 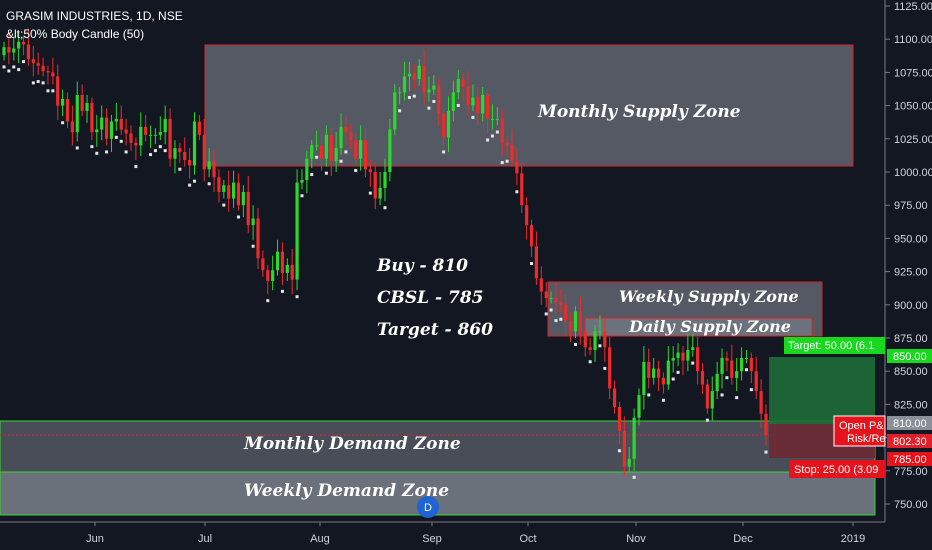 I want to click on price-tick-label: 950.00, so click(x=911, y=239).